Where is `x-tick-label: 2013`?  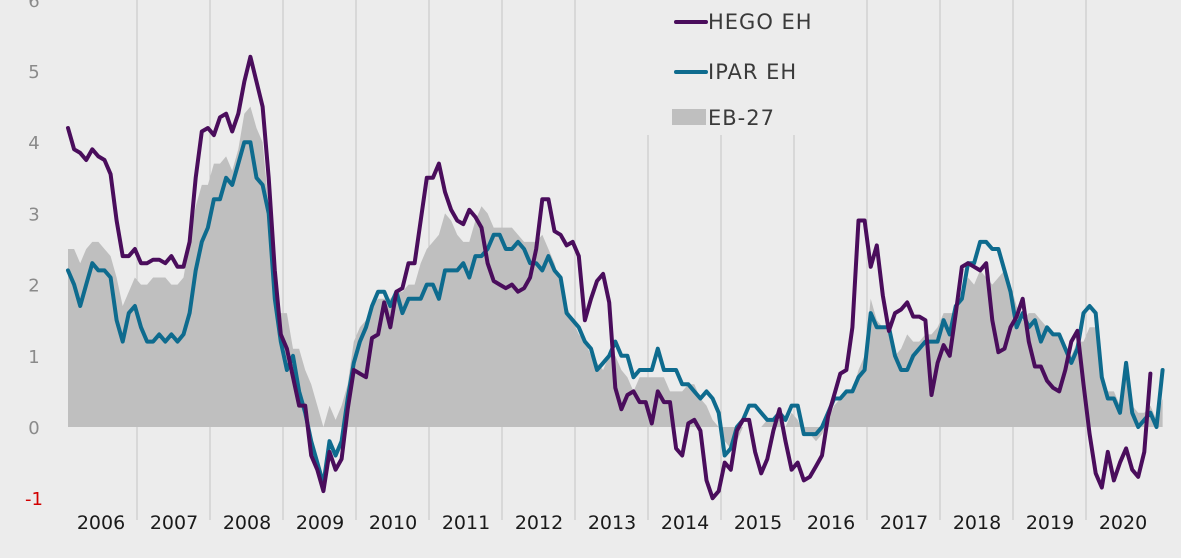
x-tick-label: 2013 is located at coordinates (612, 523).